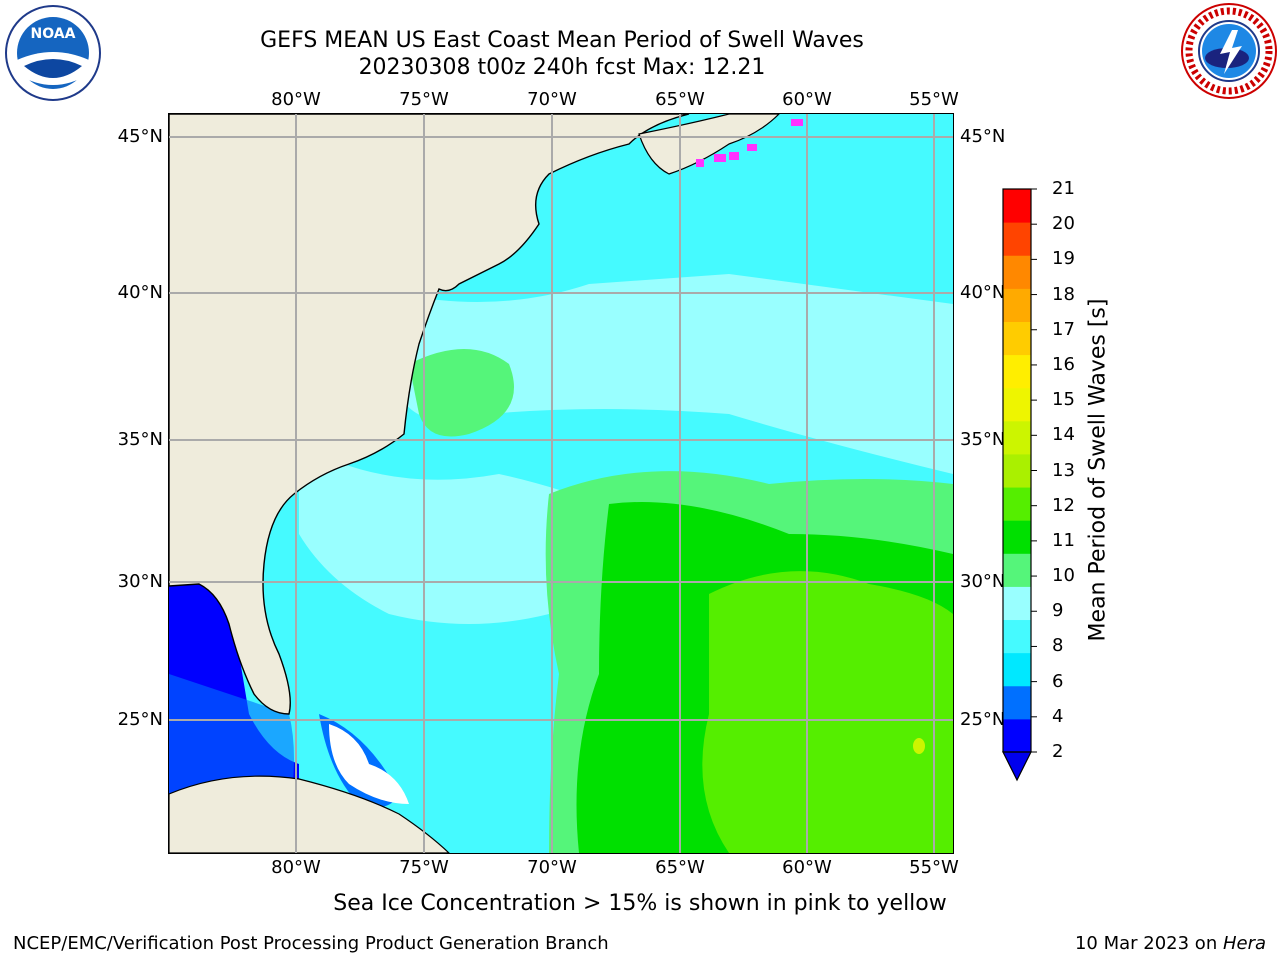 This screenshot has width=1280, height=960. Describe the element at coordinates (1063, 224) in the screenshot. I see `colorbar-tick-label: 20` at that location.